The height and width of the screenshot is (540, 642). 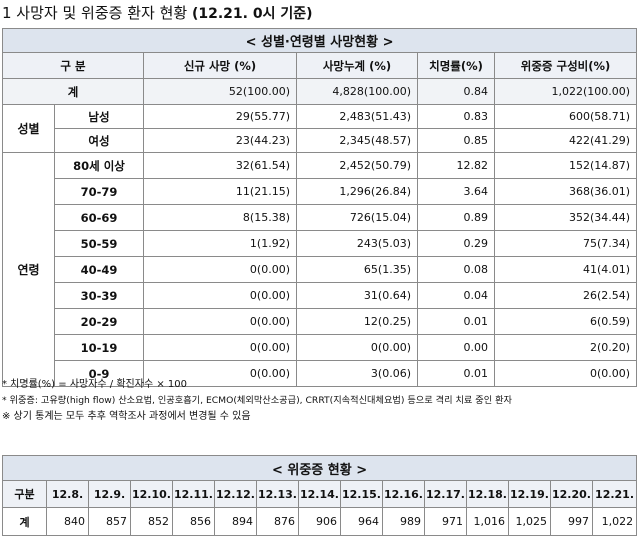 What do you see at coordinates (456, 243) in the screenshot?
I see `cell-fatality: 0.29` at bounding box center [456, 243].